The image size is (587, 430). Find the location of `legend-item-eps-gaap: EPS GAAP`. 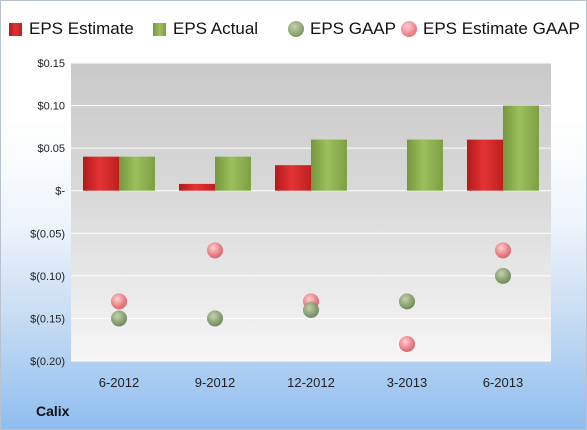

legend-item-eps-gaap: EPS GAAP is located at coordinates (342, 29).